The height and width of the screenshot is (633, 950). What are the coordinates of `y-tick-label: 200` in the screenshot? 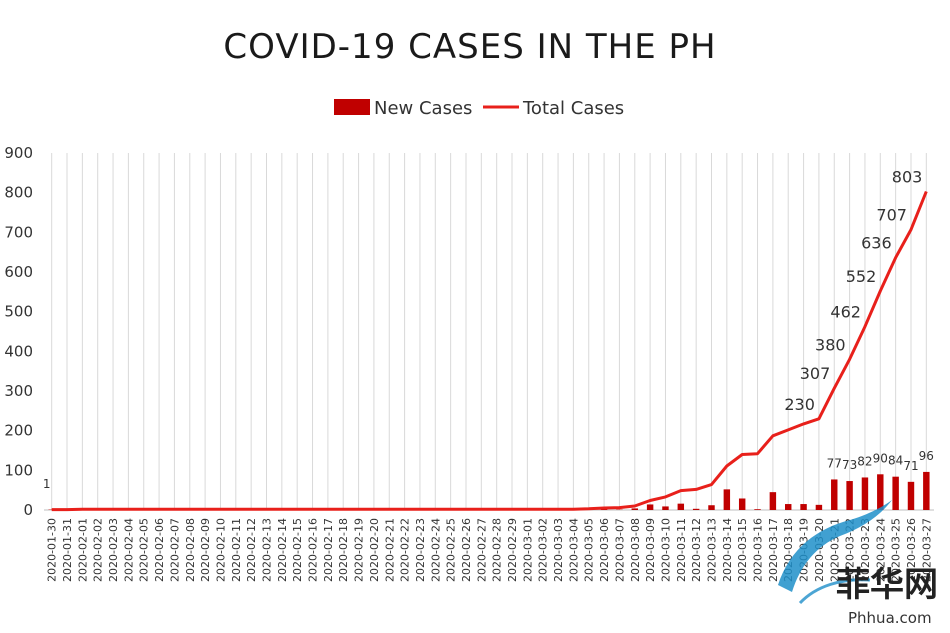 It's located at (18, 431).